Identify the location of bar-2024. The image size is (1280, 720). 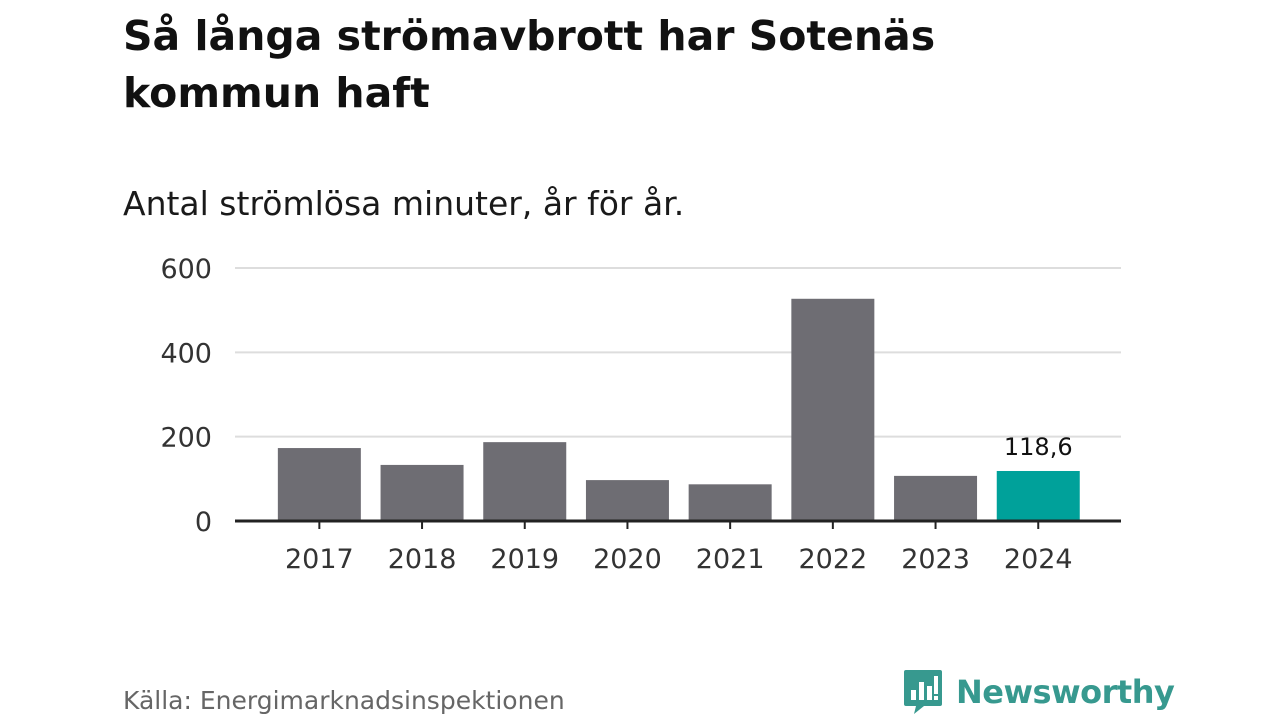
(1038, 495).